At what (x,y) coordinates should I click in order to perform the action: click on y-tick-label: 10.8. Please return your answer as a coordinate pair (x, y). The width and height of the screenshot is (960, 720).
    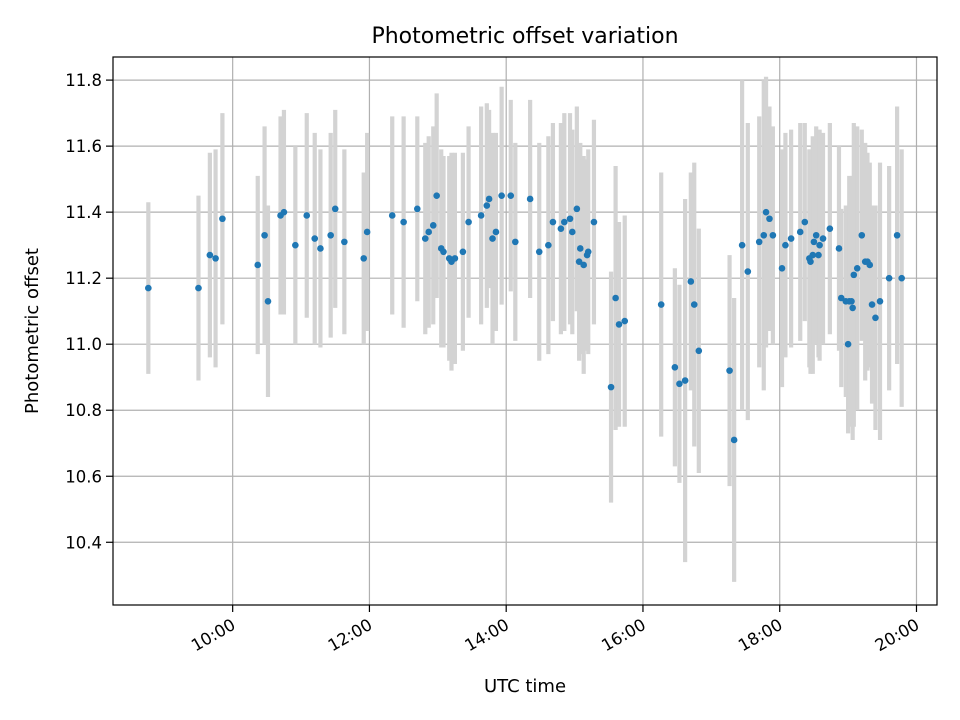
    Looking at the image, I should click on (83, 410).